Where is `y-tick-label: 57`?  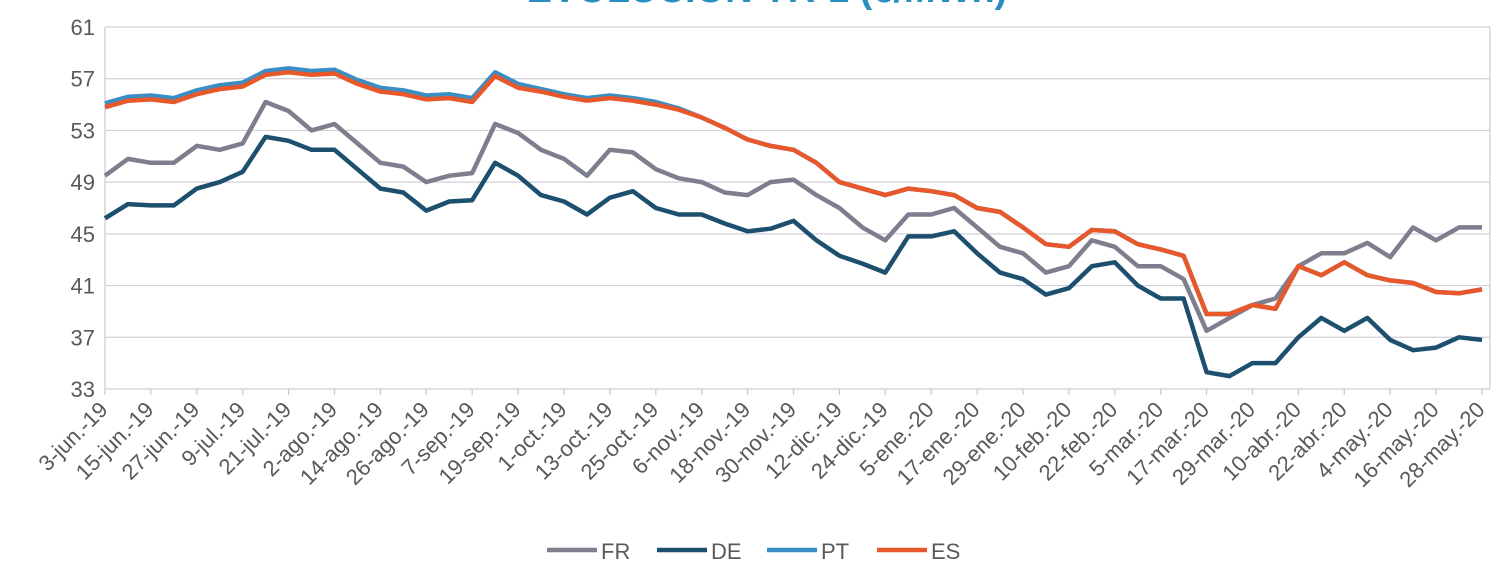 y-tick-label: 57 is located at coordinates (83, 79).